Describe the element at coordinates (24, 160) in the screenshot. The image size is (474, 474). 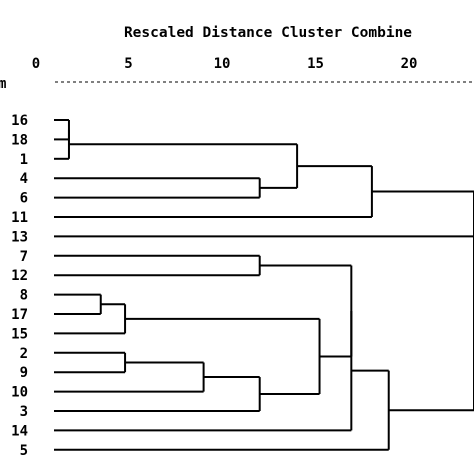
I see `leaf-label-1: 1` at that location.